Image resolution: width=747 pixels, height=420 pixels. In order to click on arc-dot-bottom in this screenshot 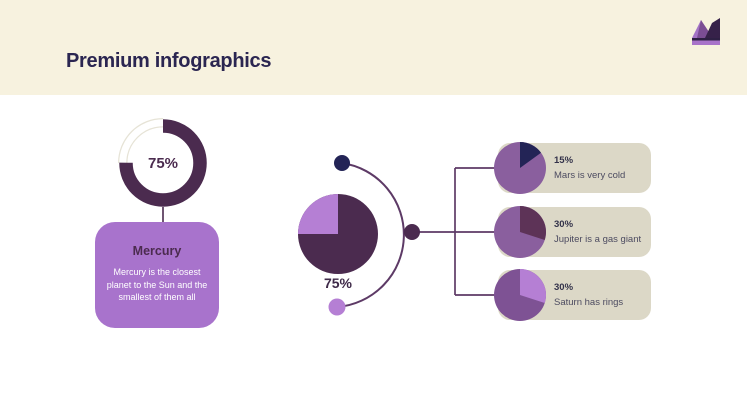, I will do `click(337, 307)`.